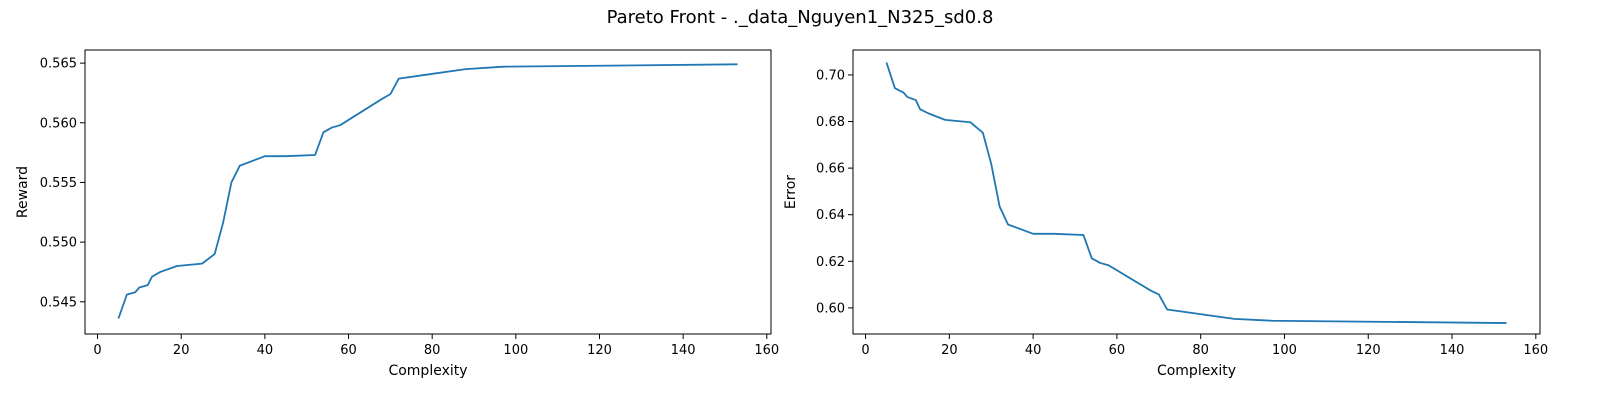 Image resolution: width=1600 pixels, height=400 pixels. I want to click on figure-suptitle: Pareto Front - ._data_Nguyen1_N325_sd0.8, so click(800, 17).